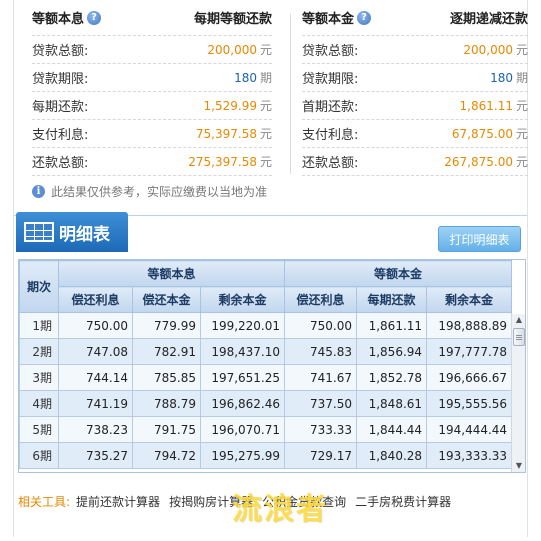 The width and height of the screenshot is (541, 541). What do you see at coordinates (392, 455) in the screenshot?
I see `table-cell: 1,840.28` at bounding box center [392, 455].